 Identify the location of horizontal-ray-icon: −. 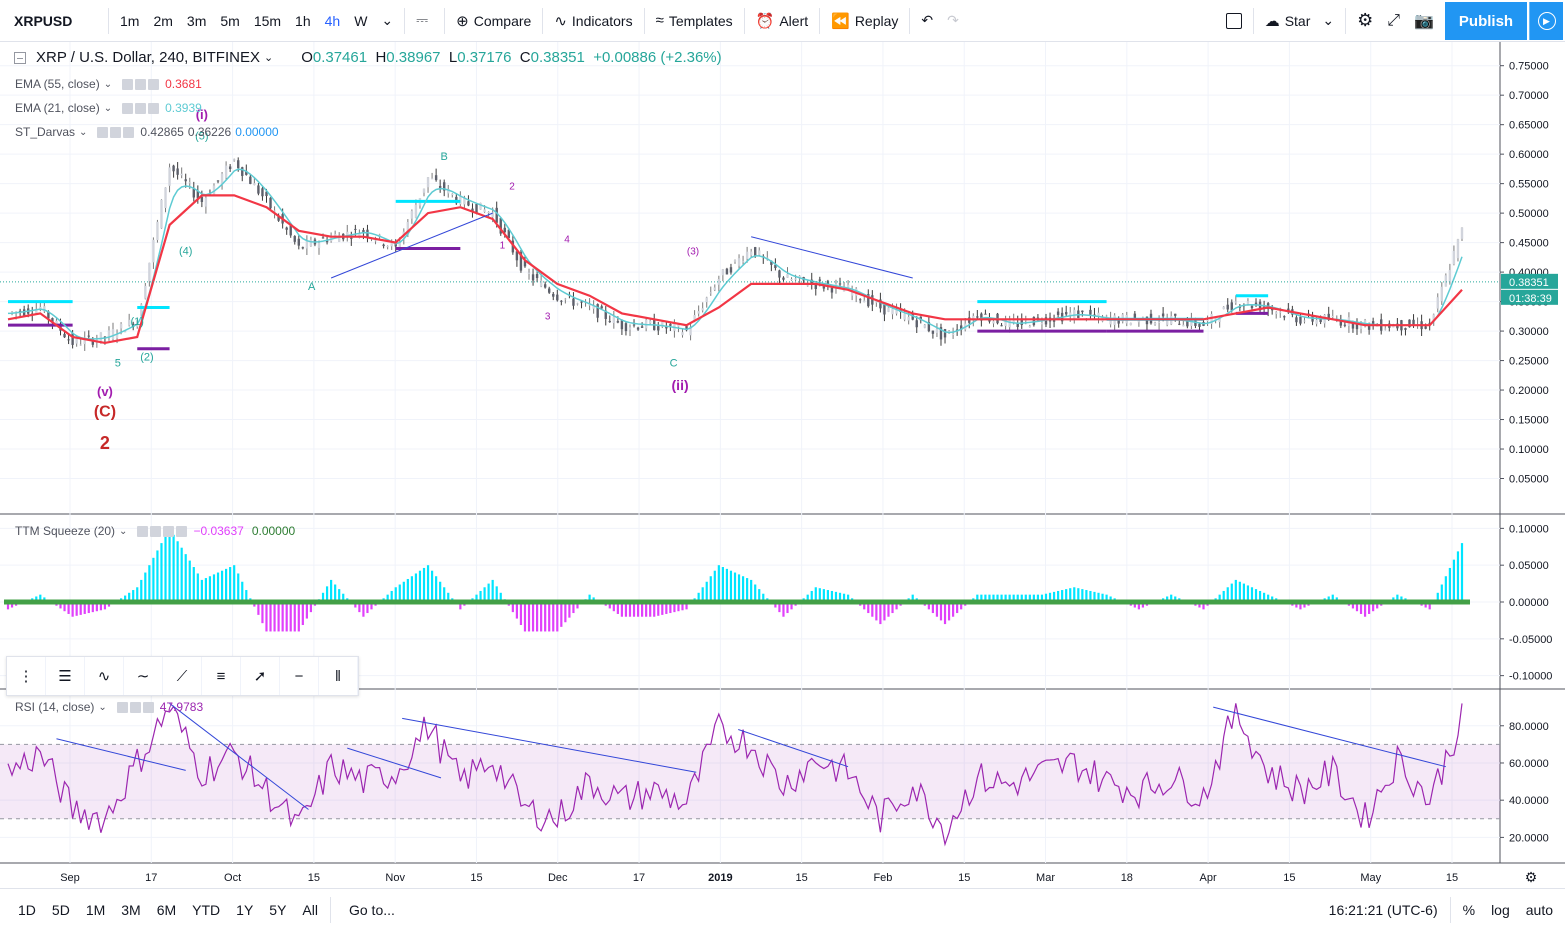
(299, 676).